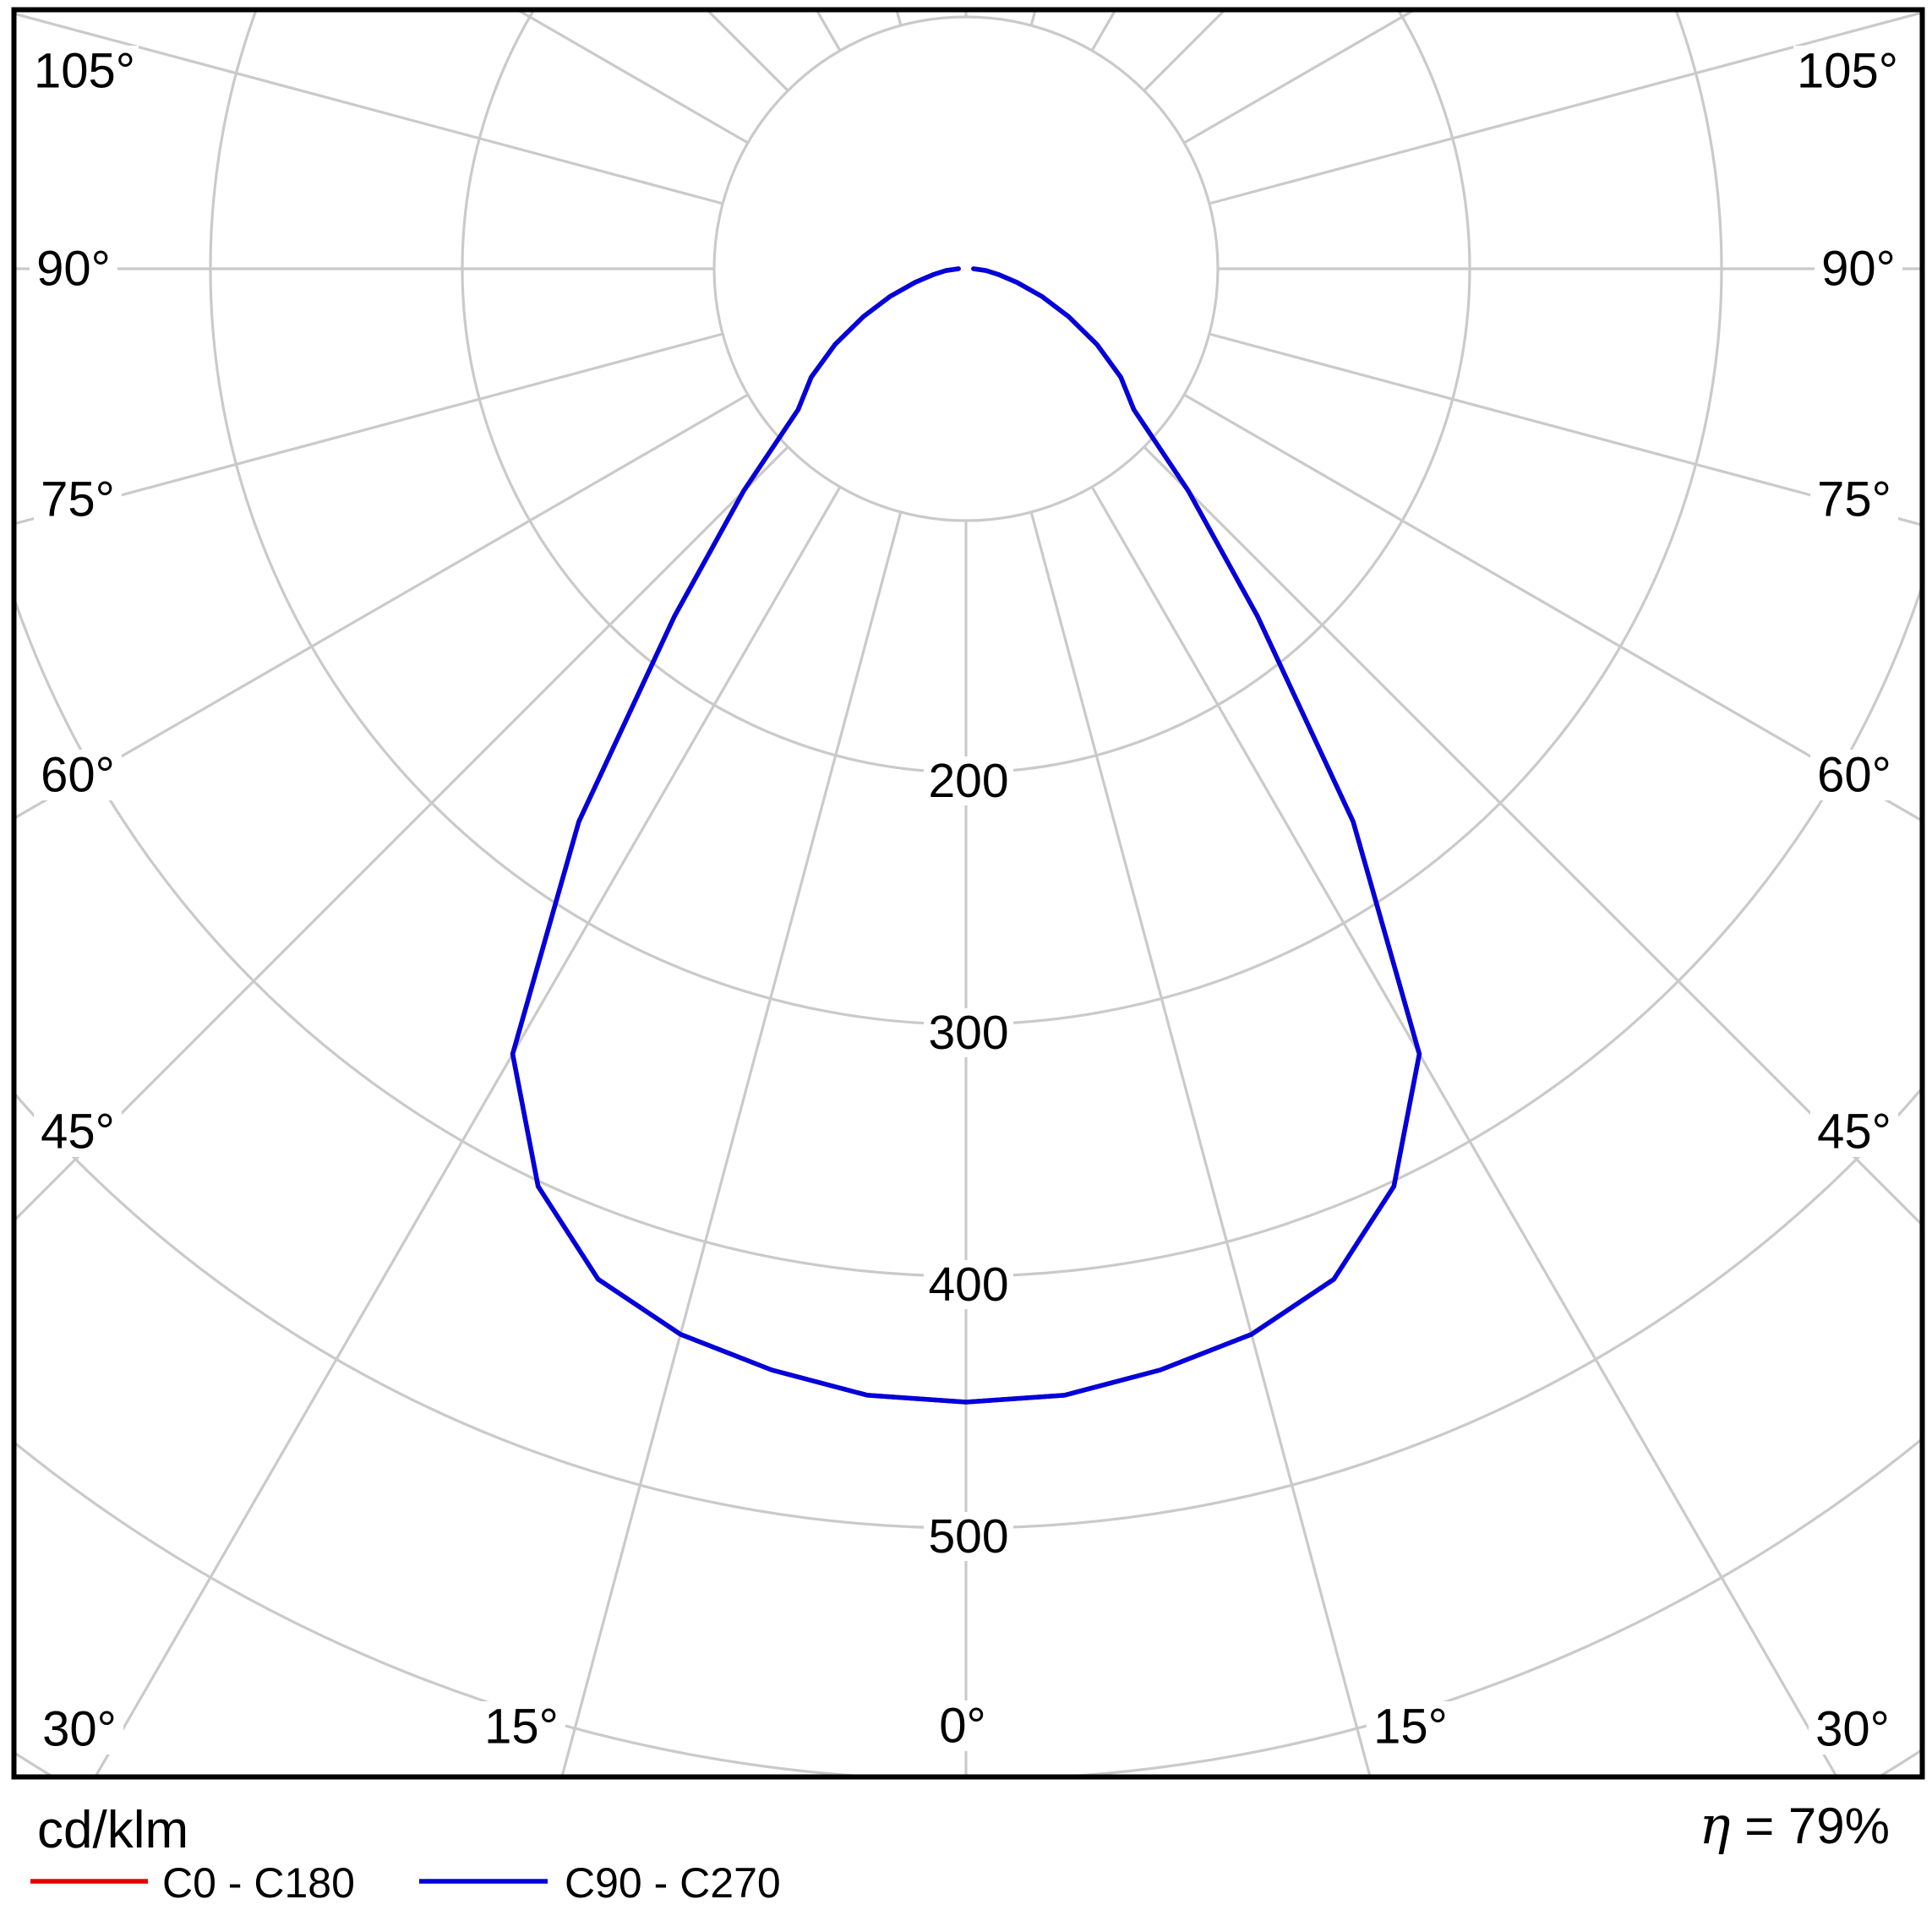 The width and height of the screenshot is (1932, 1932). Describe the element at coordinates (1566, 429) in the screenshot. I see `radial-75deg` at that location.